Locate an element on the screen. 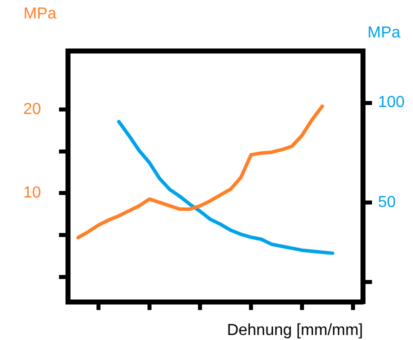 The height and width of the screenshot is (340, 413). y-tick-label: 10 is located at coordinates (32, 193).